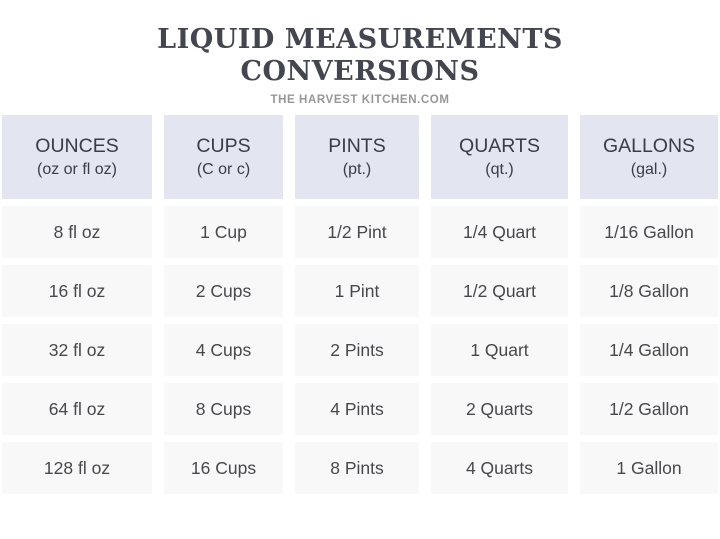 The width and height of the screenshot is (720, 539). Describe the element at coordinates (77, 232) in the screenshot. I see `table-cell: 8 fl oz` at that location.